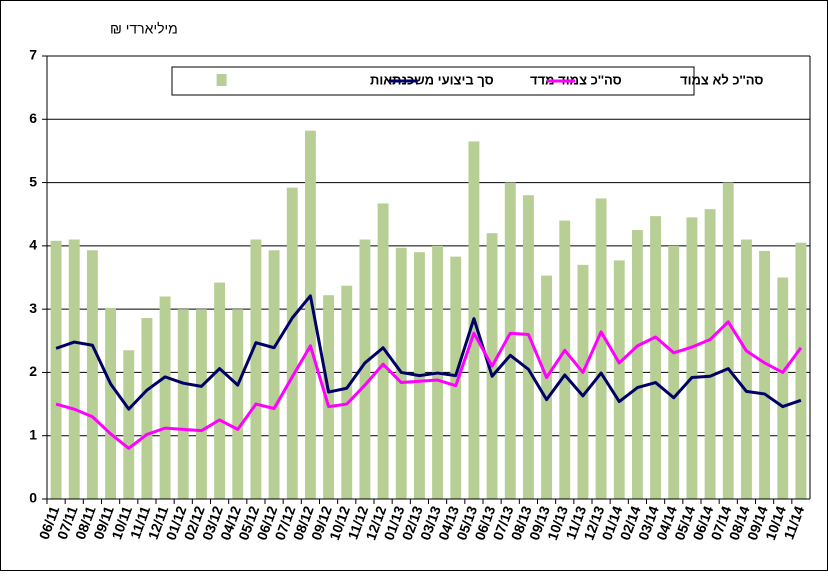  Describe the element at coordinates (33, 371) in the screenshot. I see `y-tick-label: 2` at that location.